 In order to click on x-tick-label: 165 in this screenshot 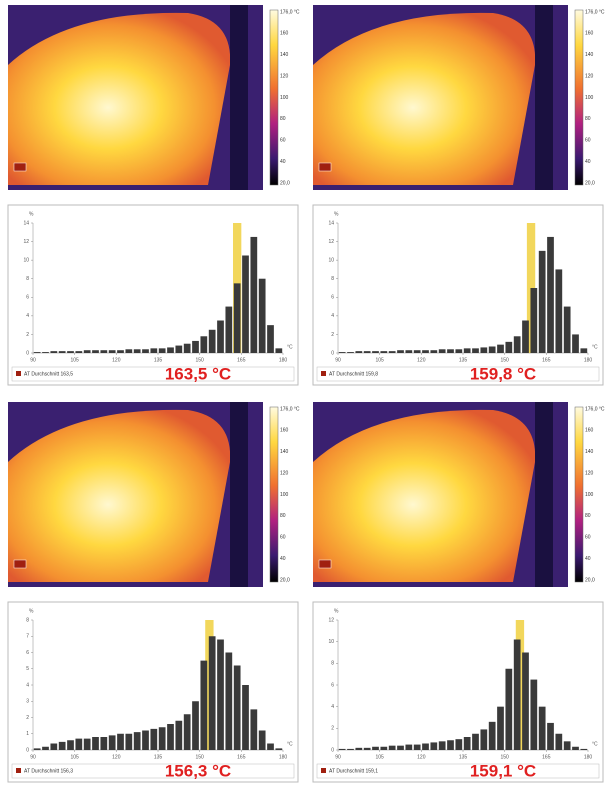, I will do `click(546, 360)`.